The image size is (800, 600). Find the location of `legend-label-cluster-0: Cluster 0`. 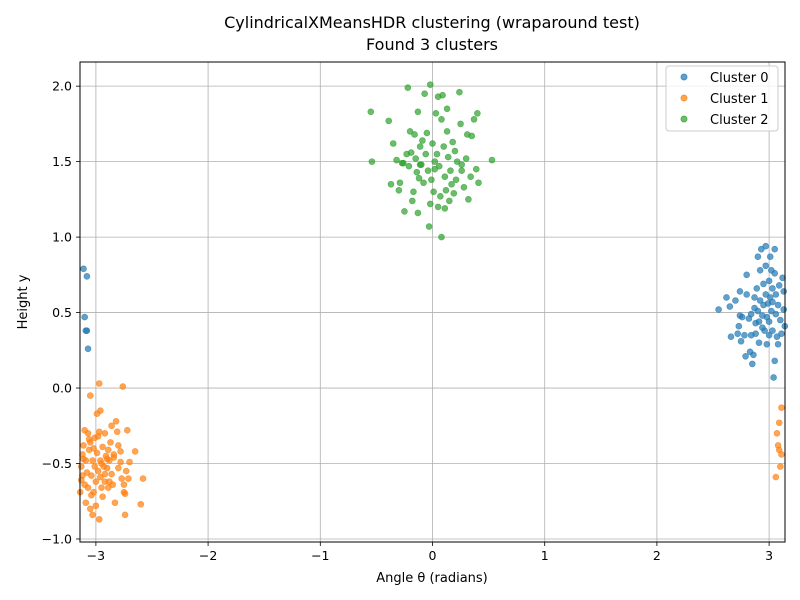

legend-label-cluster-0: Cluster 0 is located at coordinates (739, 78).